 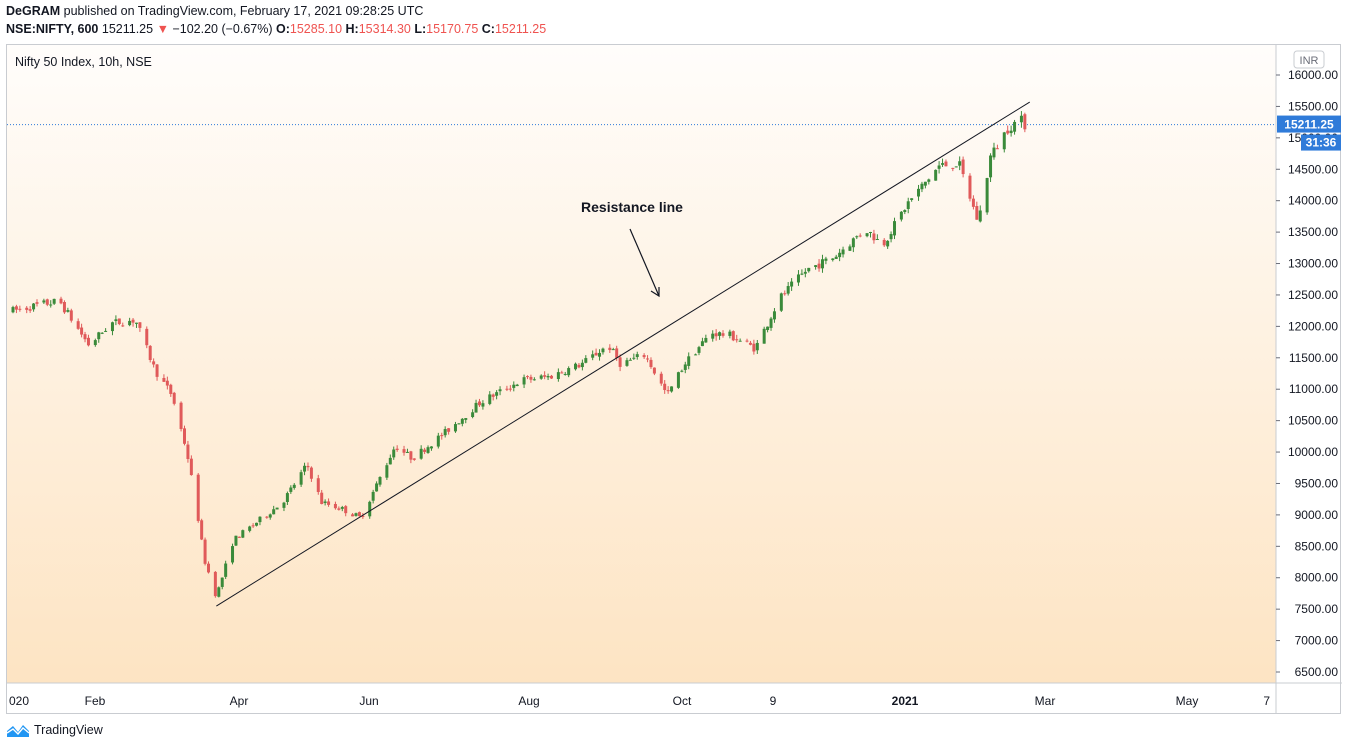 What do you see at coordinates (682, 701) in the screenshot?
I see `x-tick-label: Oct` at bounding box center [682, 701].